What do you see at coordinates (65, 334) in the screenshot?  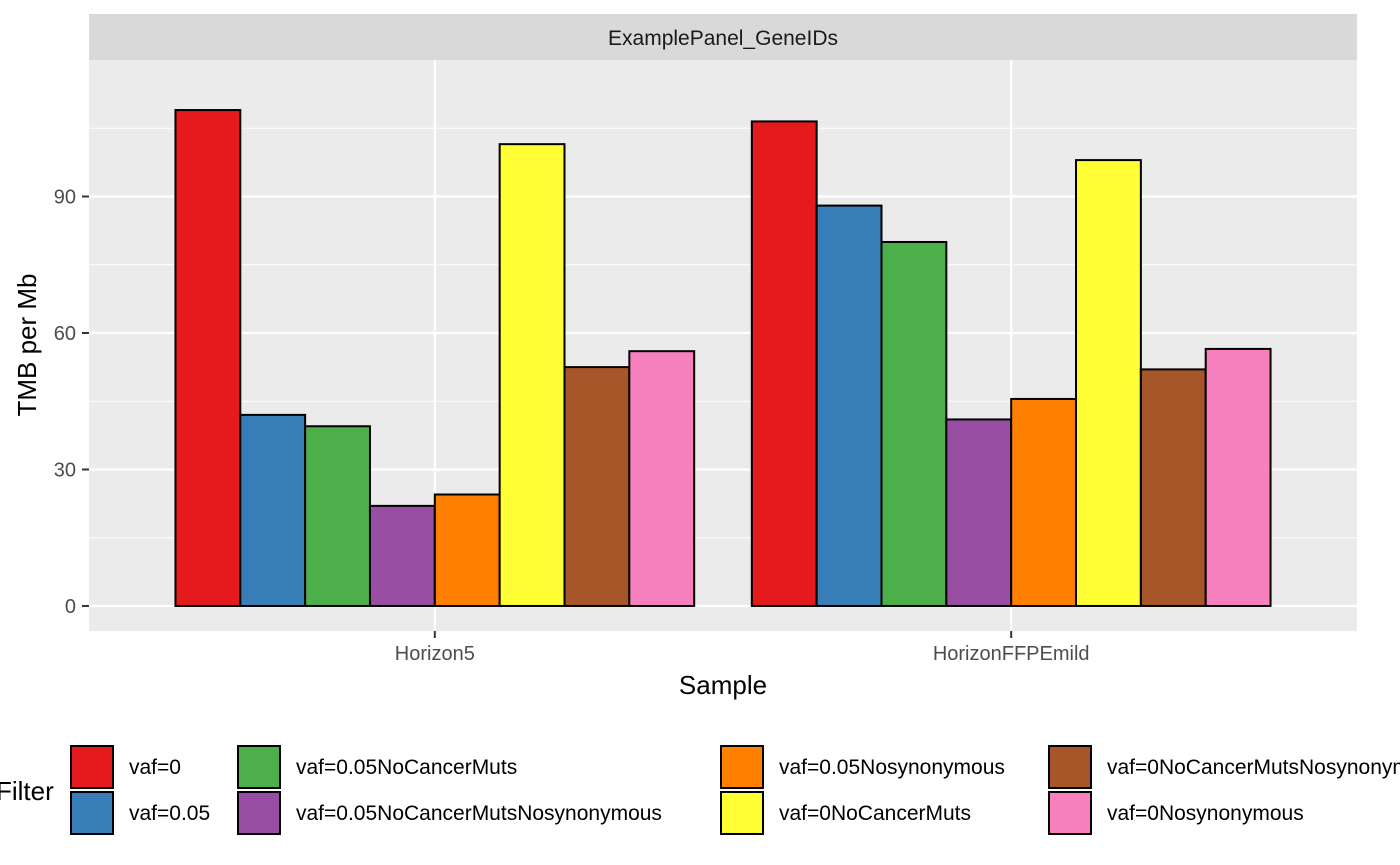 I see `y-tick-label: 60` at bounding box center [65, 334].